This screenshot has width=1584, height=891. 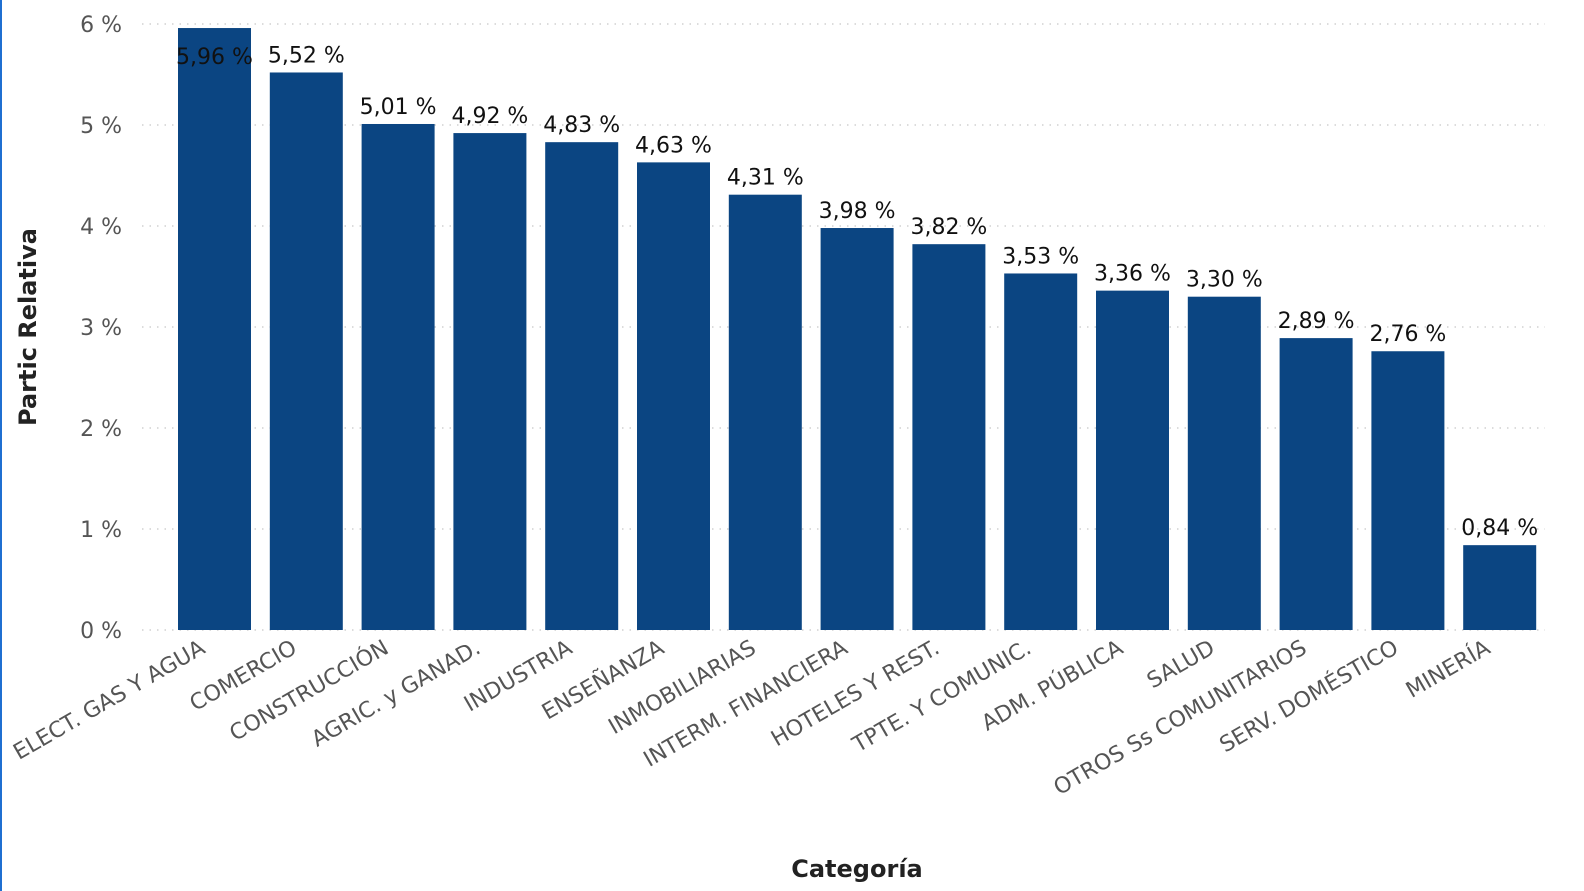 I want to click on data-label: 5,01 %, so click(x=398, y=107).